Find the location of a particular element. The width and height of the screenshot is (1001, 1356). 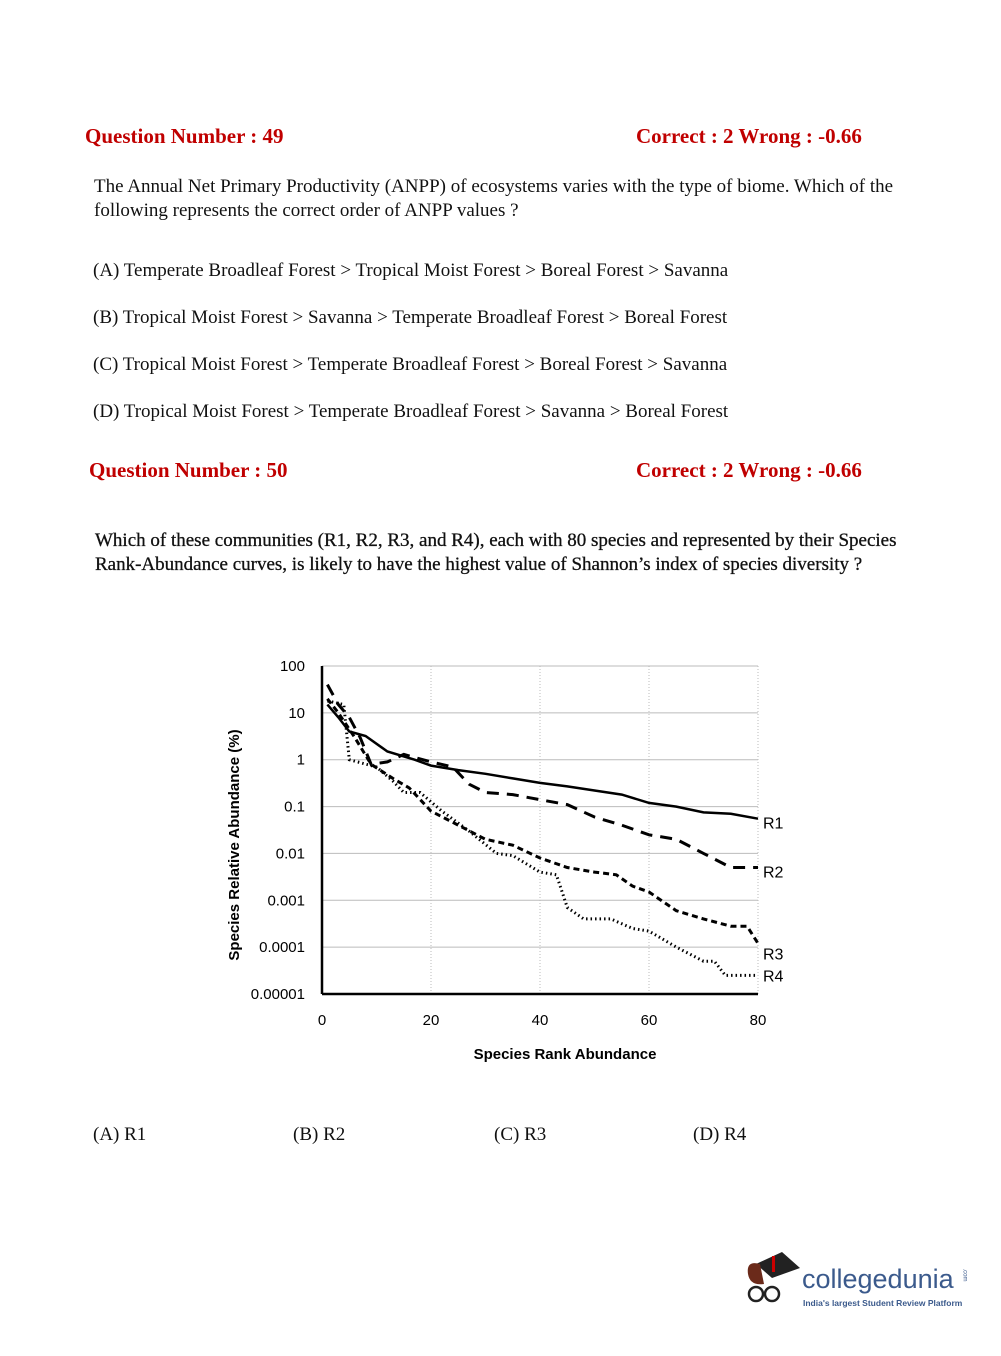

series-line-r4 is located at coordinates (542, 838).